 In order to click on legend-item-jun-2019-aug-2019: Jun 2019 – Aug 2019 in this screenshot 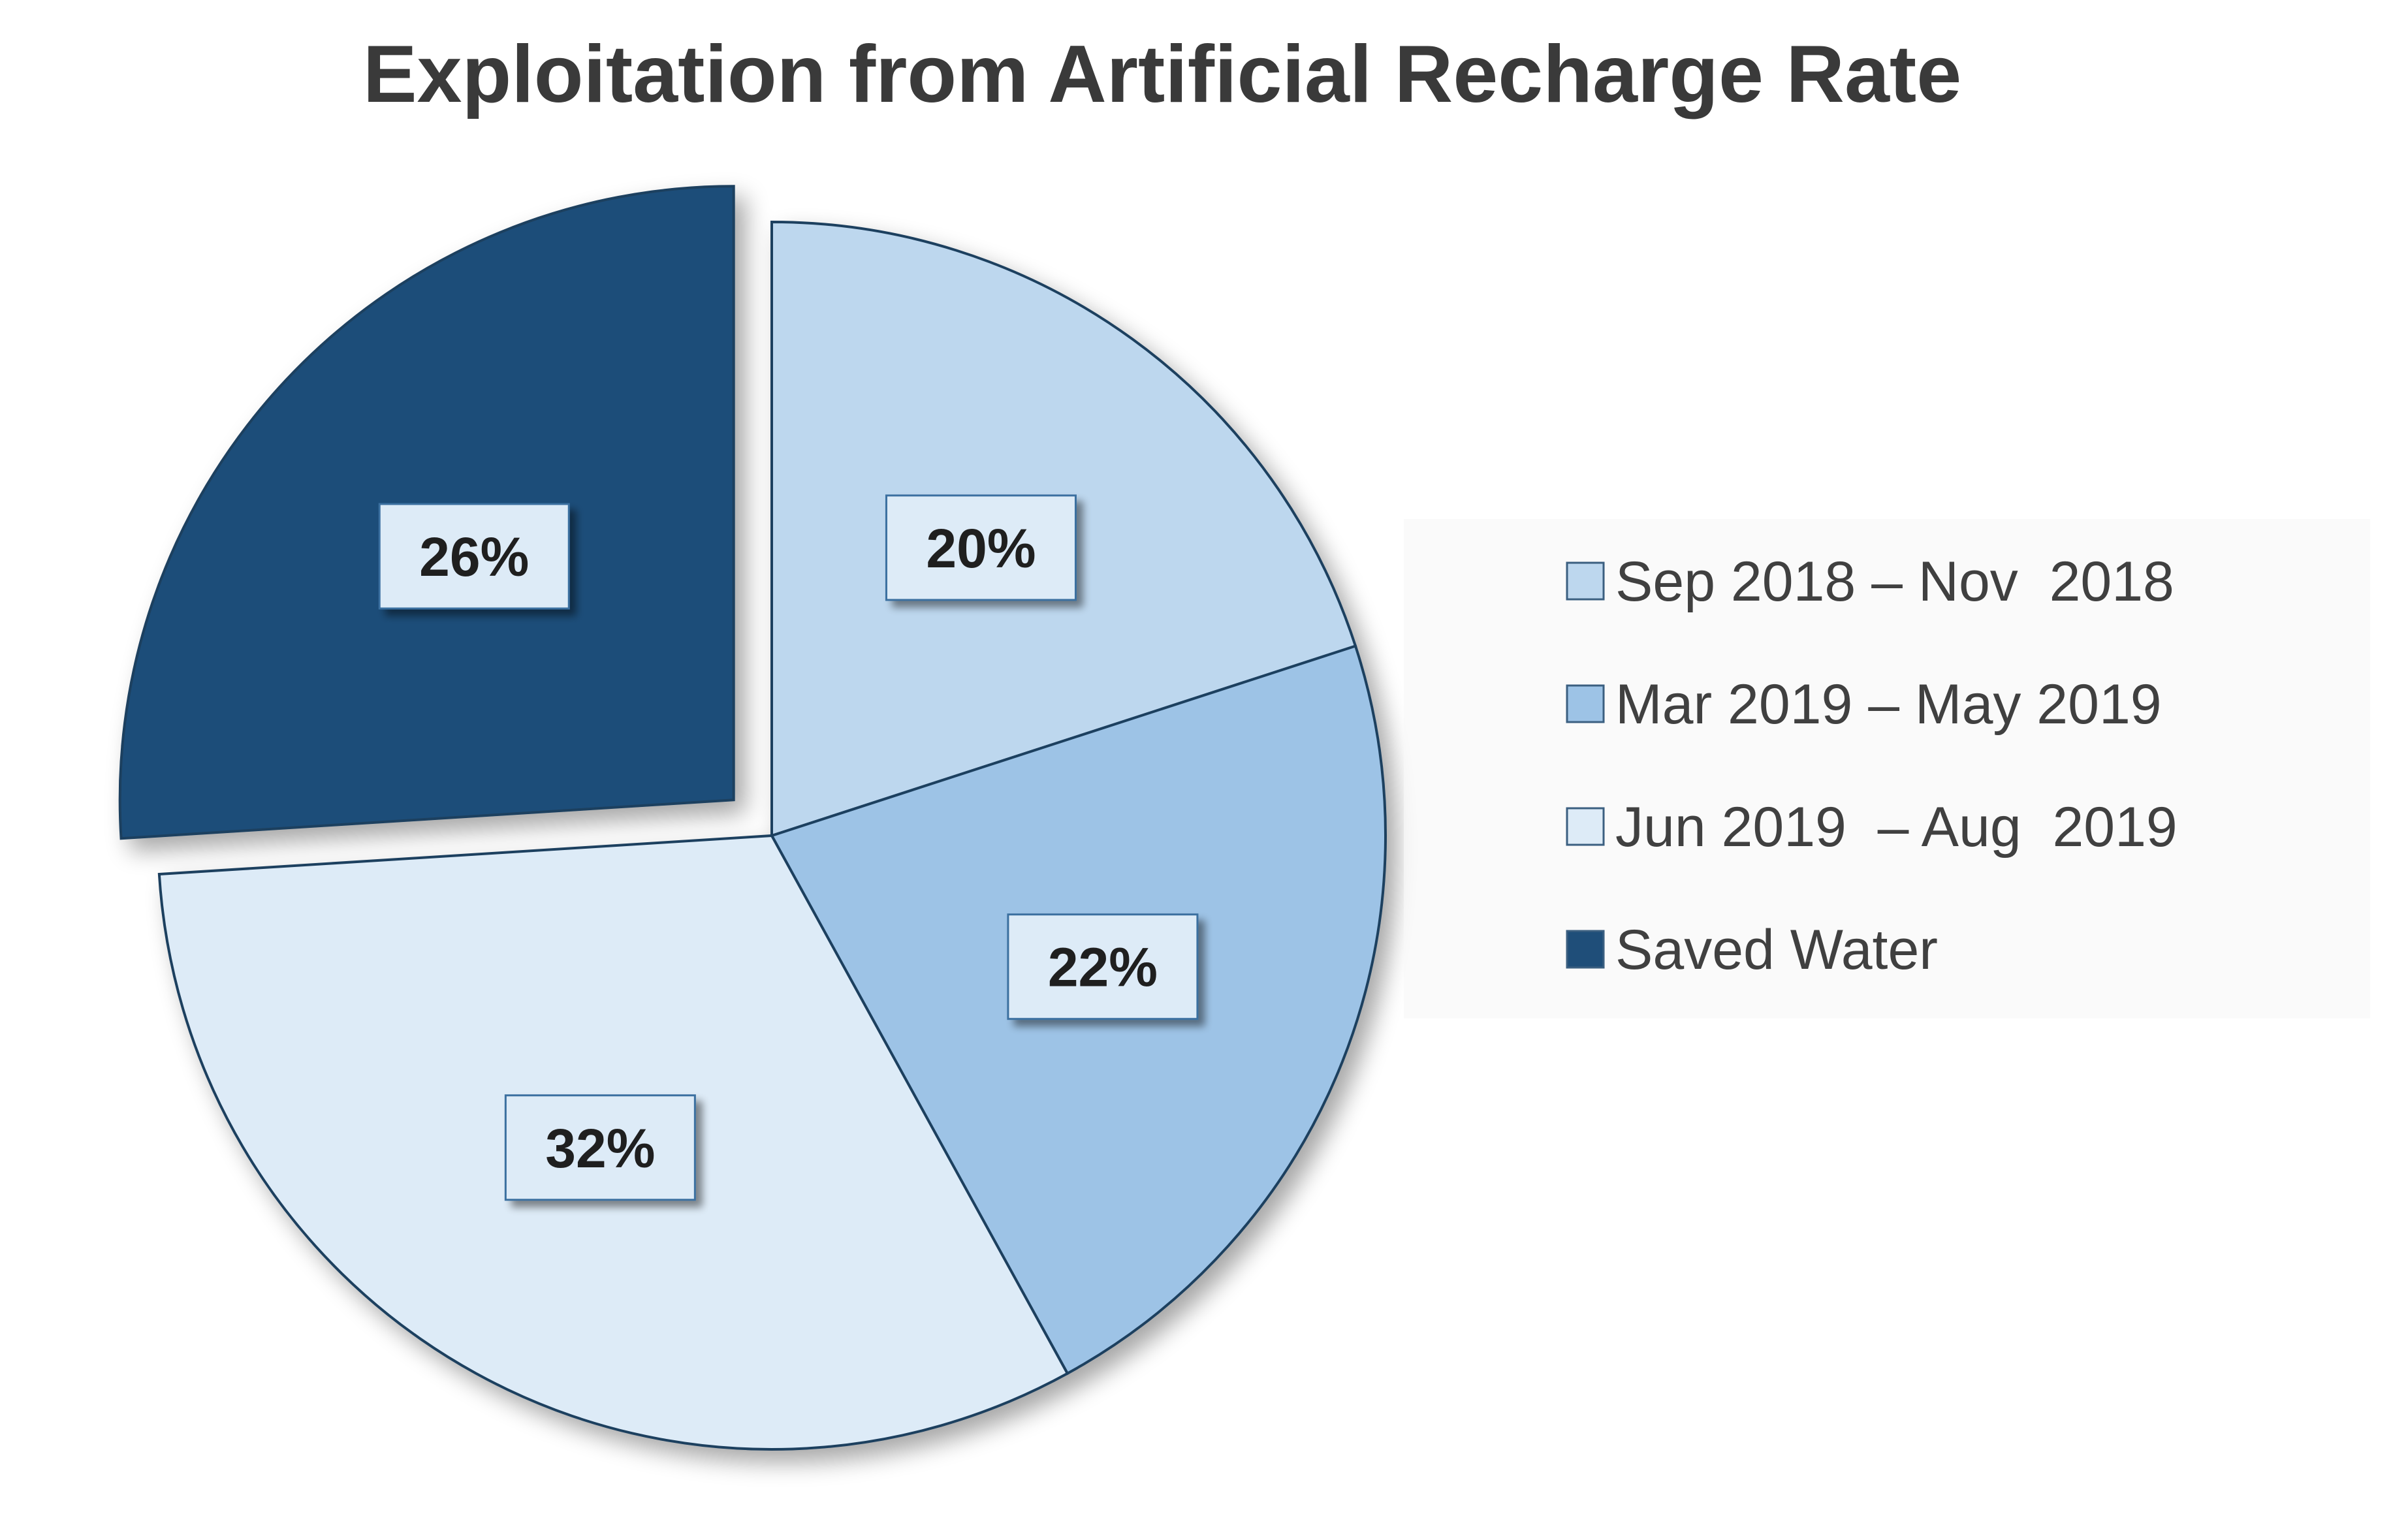, I will do `click(1872, 827)`.